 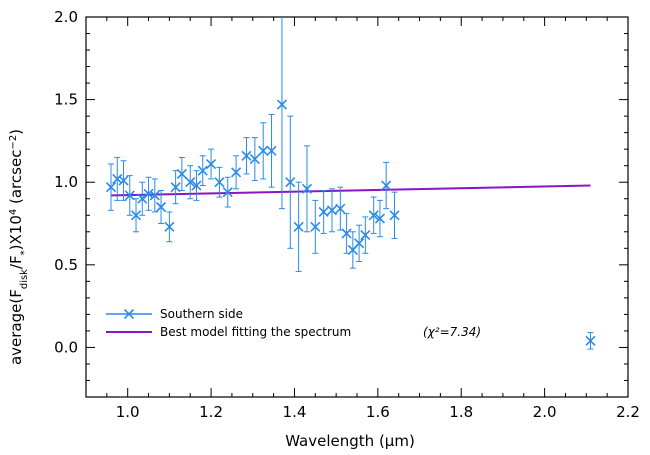 I want to click on x-tick-label: 2.0, so click(x=545, y=412).